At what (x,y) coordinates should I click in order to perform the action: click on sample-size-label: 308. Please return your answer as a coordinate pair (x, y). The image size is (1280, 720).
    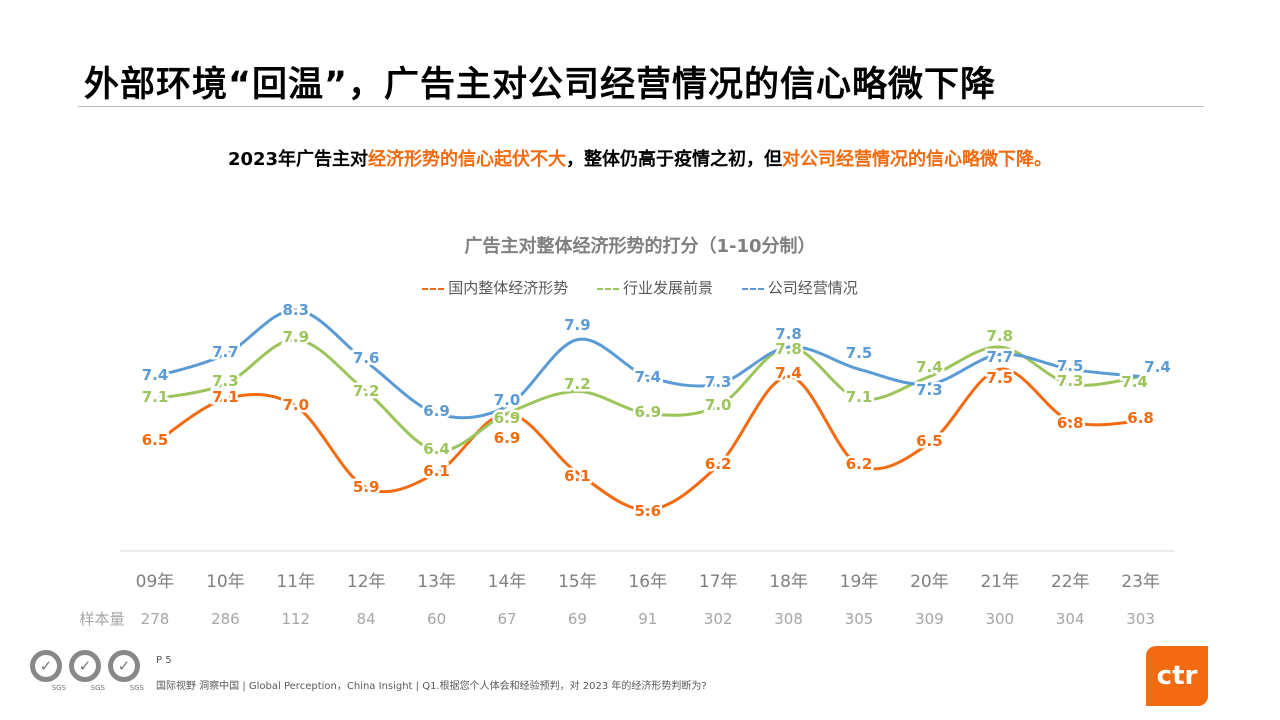
    Looking at the image, I should click on (788, 619).